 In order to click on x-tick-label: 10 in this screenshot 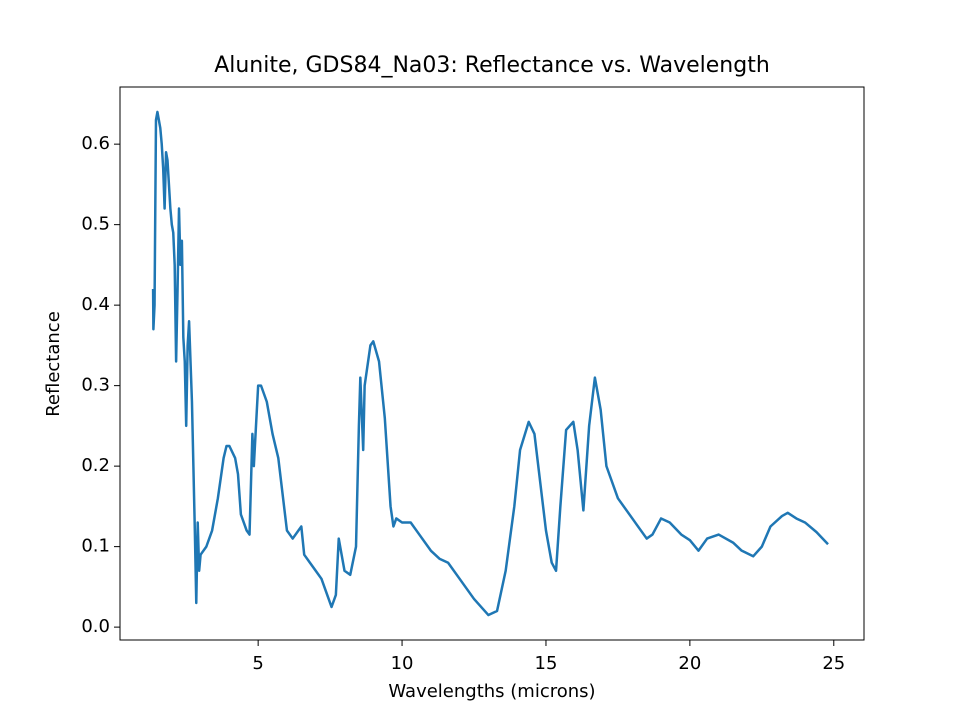, I will do `click(402, 663)`.